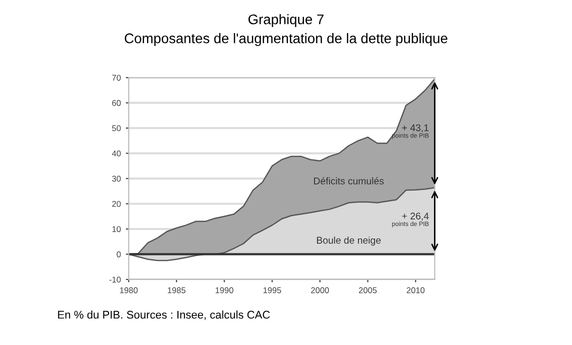  What do you see at coordinates (129, 290) in the screenshot?
I see `x-tick-label: 1980` at bounding box center [129, 290].